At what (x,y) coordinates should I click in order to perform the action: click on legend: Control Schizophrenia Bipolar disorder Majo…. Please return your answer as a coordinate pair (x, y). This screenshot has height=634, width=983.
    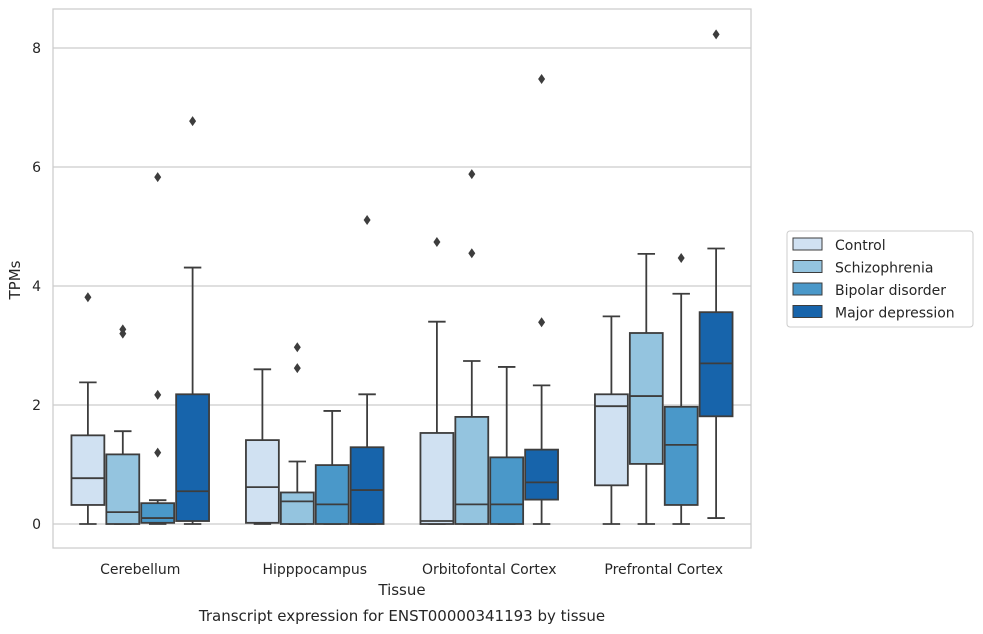
    Looking at the image, I should click on (880, 279).